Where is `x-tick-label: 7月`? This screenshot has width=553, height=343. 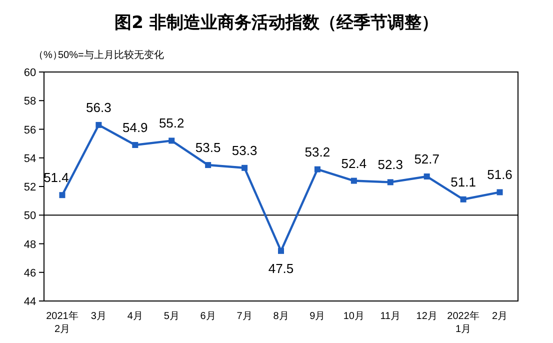
x-tick-label: 7月 is located at coordinates (244, 316).